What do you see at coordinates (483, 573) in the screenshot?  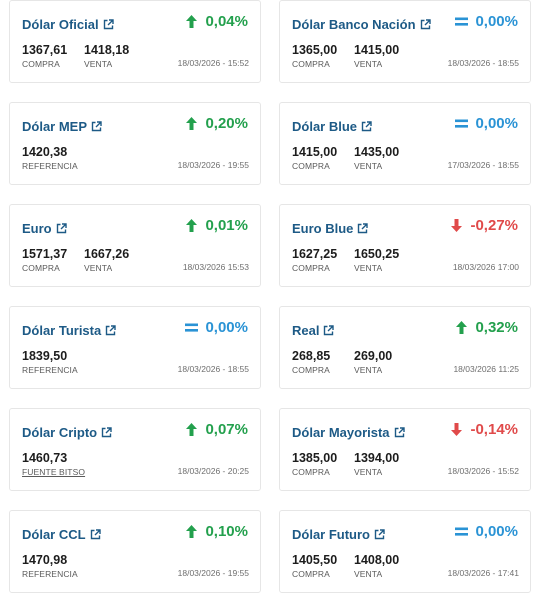 I see `update-timestamp: 18/03/2026 - 17:41` at bounding box center [483, 573].